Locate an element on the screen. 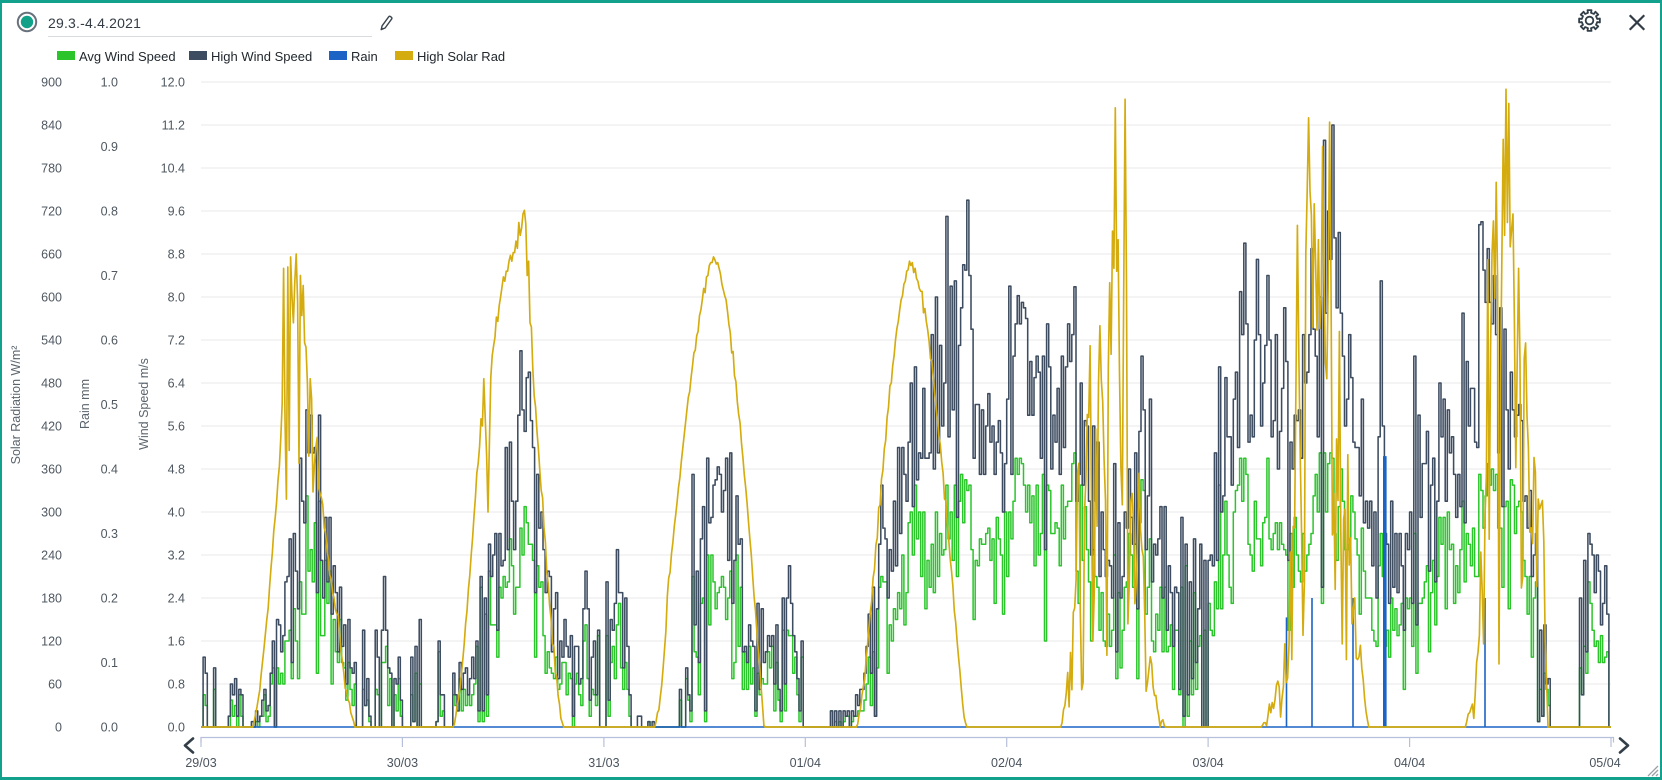 This screenshot has height=780, width=1662. svg-text: 29/03 is located at coordinates (200, 763).